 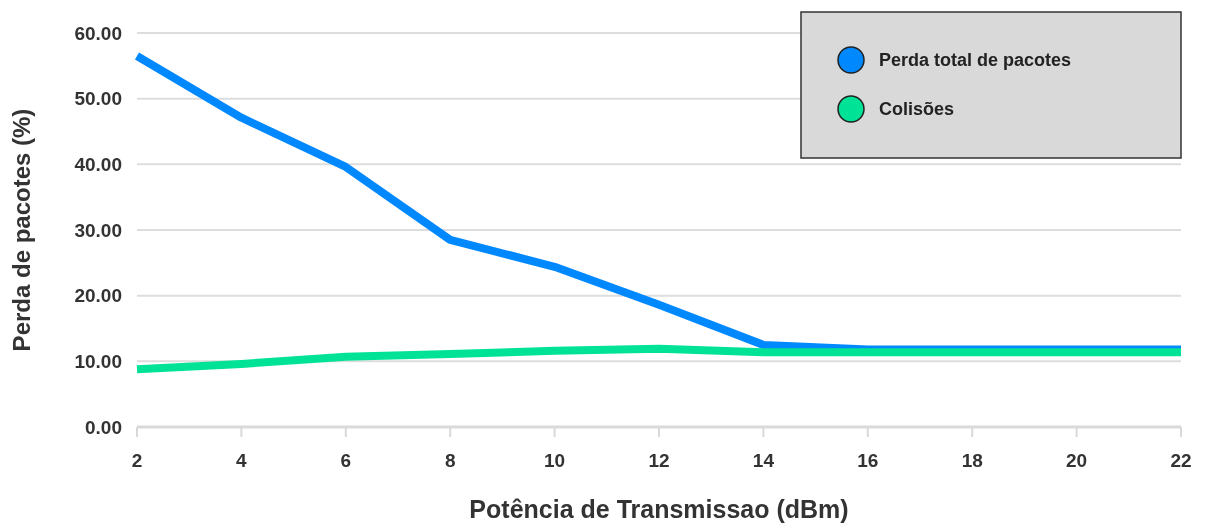 I want to click on y-tick-label: 0.00, so click(x=103, y=427).